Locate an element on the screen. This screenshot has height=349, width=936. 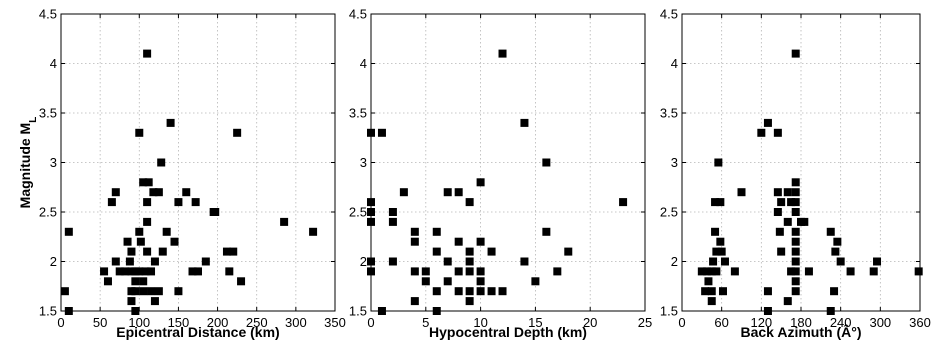
x-tick-label: 5 is located at coordinates (425, 322).